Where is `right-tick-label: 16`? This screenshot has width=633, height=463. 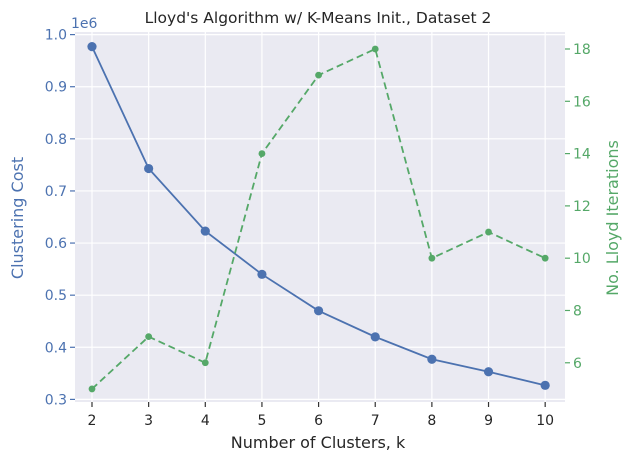 right-tick-label: 16 is located at coordinates (582, 102).